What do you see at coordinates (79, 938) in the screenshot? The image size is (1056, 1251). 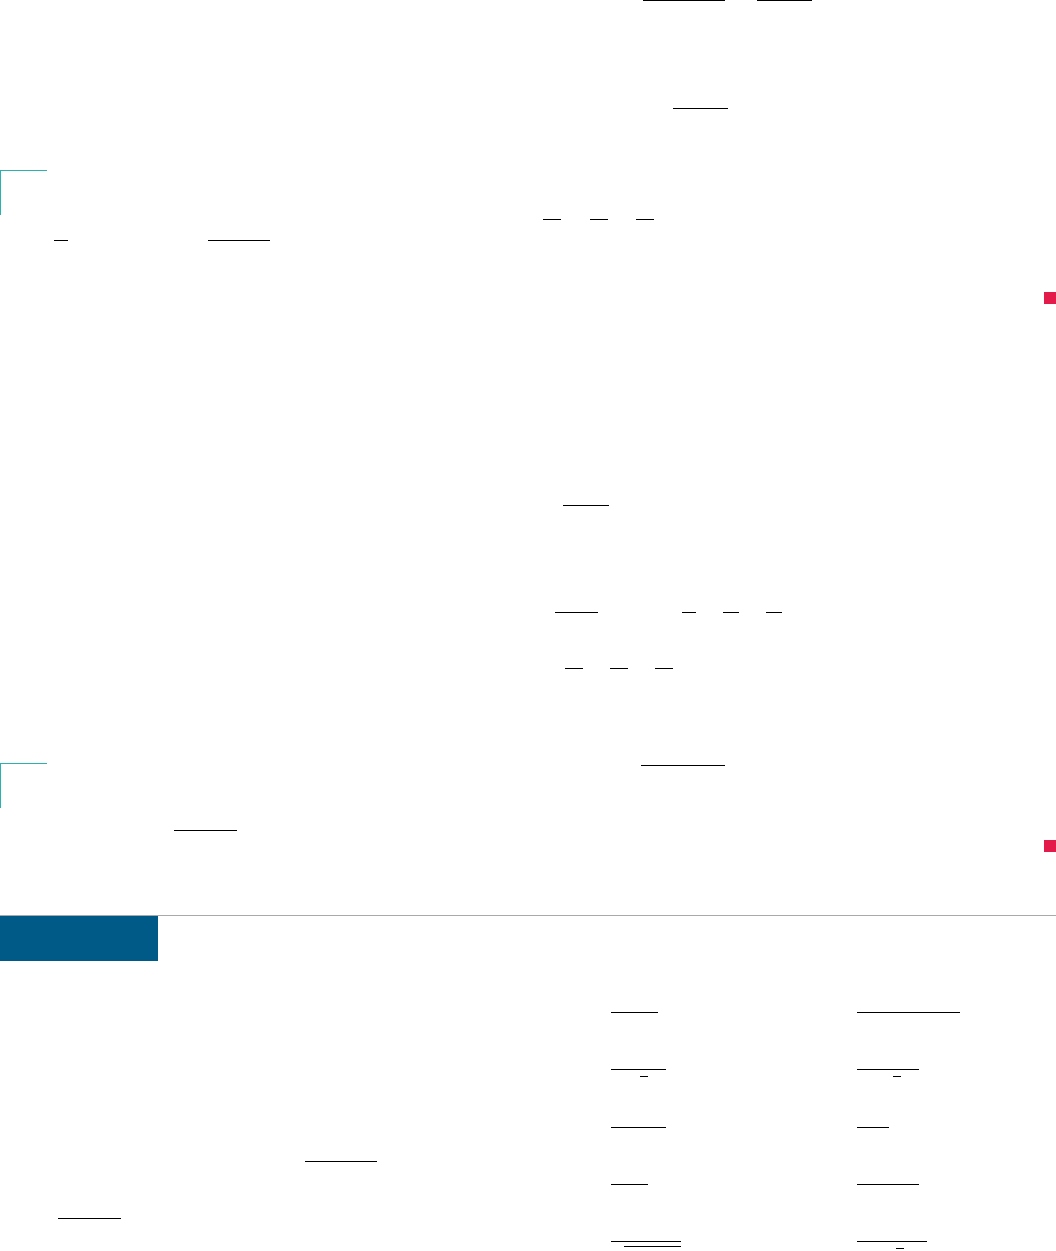 I see `section-tab` at bounding box center [79, 938].